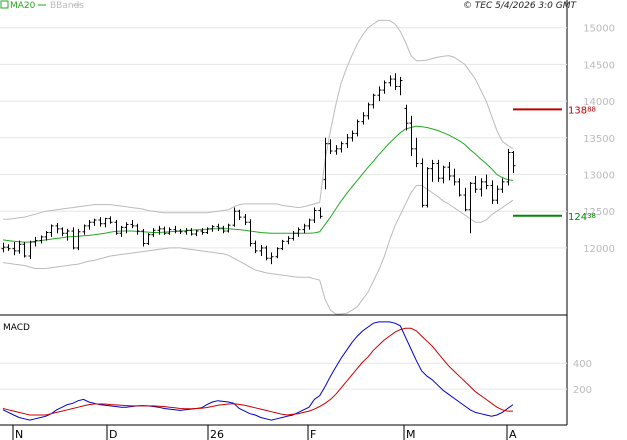 This screenshot has height=440, width=627. I want to click on x-tick-label-1: D, so click(113, 434).